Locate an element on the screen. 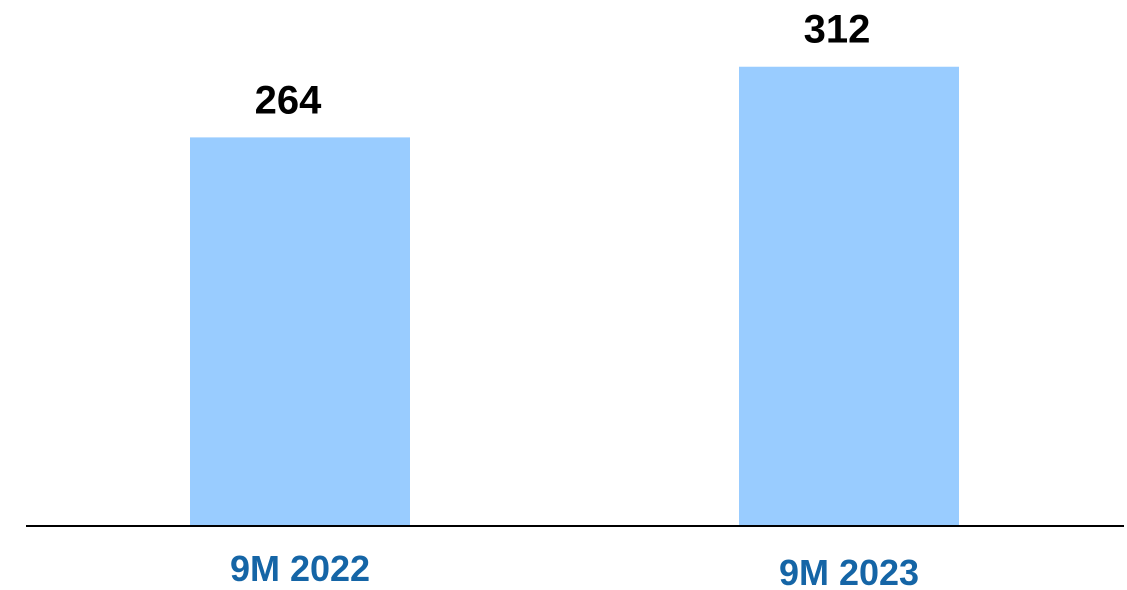  value-label-9m-2022: 264 is located at coordinates (288, 100).